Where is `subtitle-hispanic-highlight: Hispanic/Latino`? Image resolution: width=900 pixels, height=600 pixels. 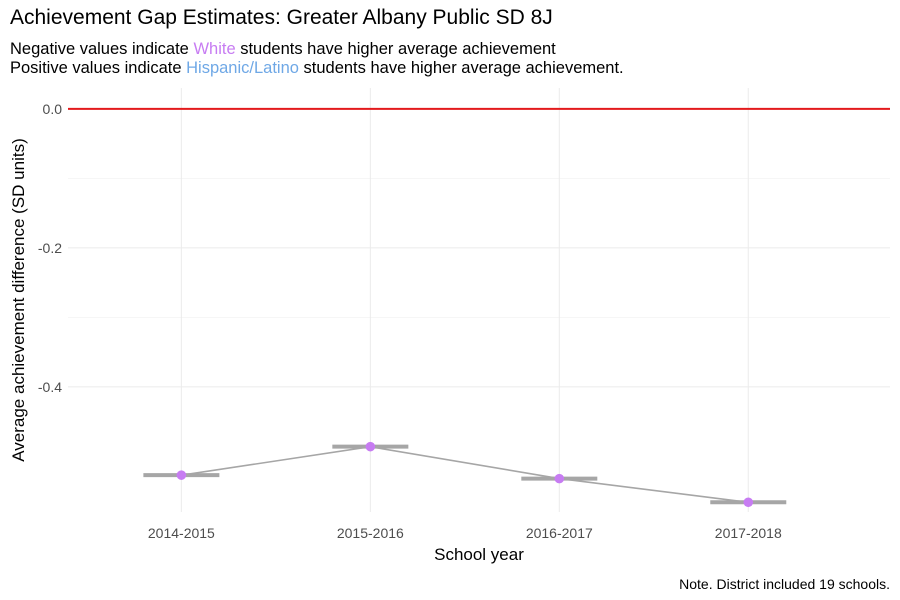 subtitle-hispanic-highlight: Hispanic/Latino is located at coordinates (242, 68).